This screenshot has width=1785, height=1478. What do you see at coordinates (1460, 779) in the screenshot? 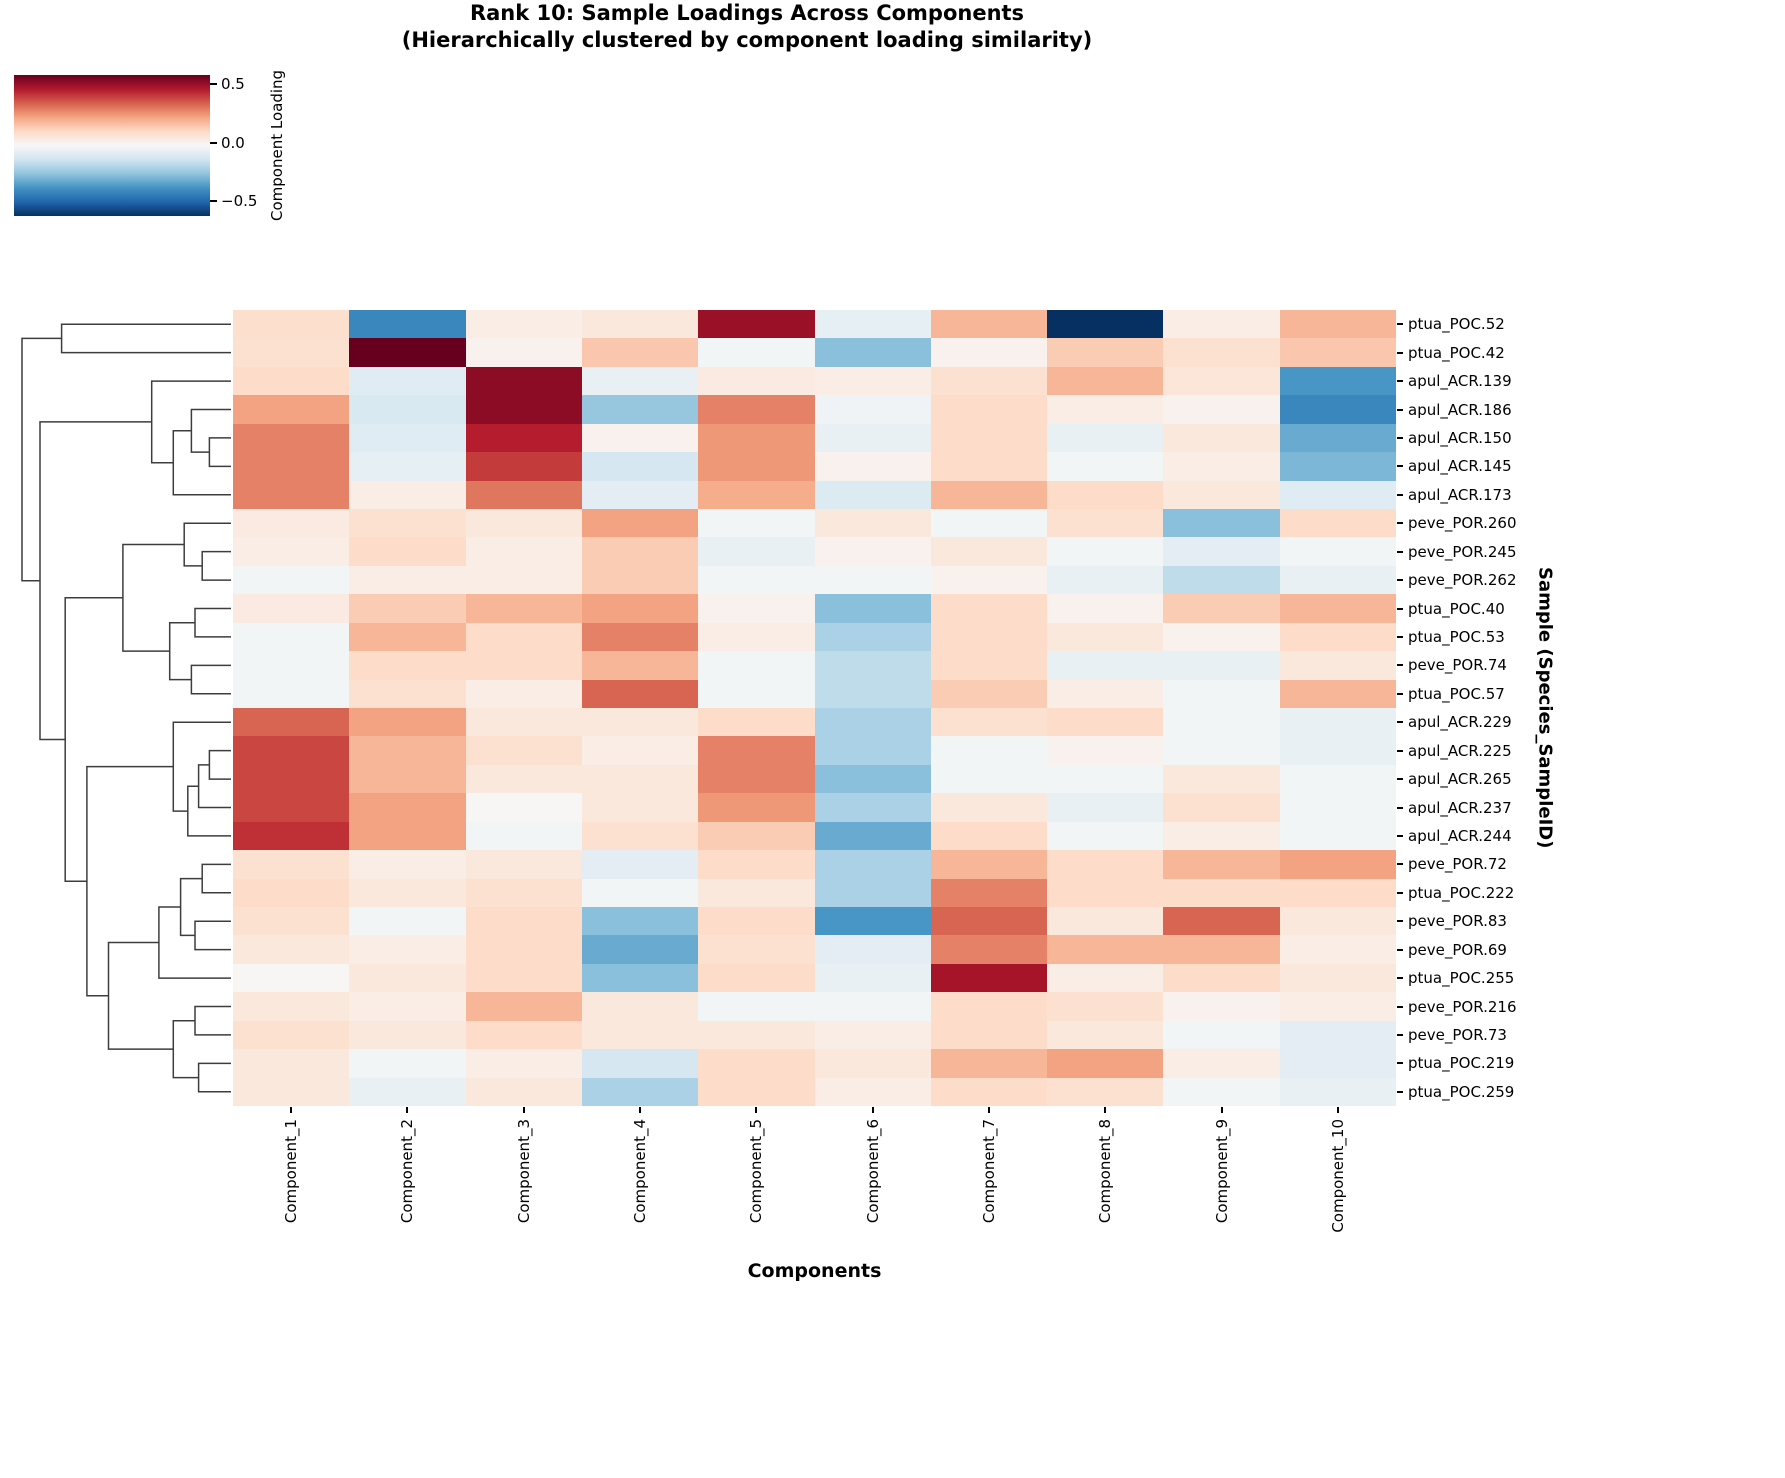
I see `row-label: apul_ACR.265` at bounding box center [1460, 779].